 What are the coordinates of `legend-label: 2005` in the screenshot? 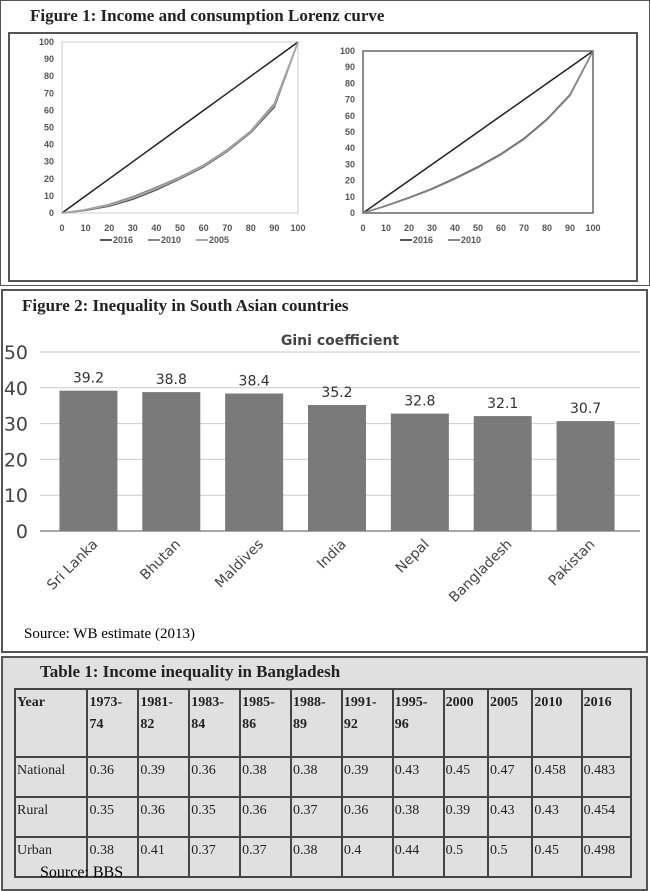 It's located at (219, 240).